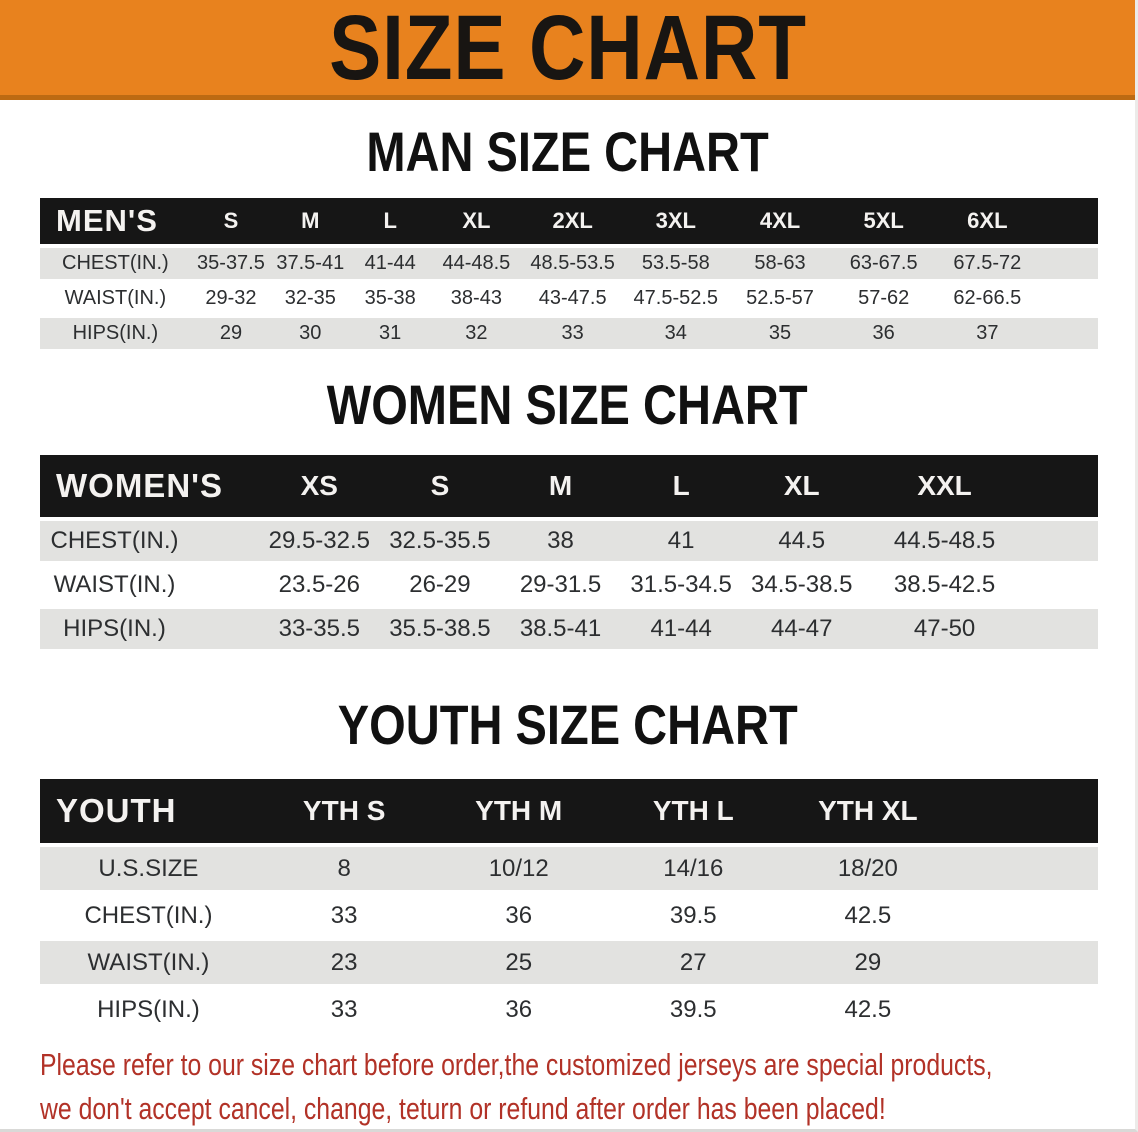  Describe the element at coordinates (569, 962) in the screenshot. I see `measure-row: WAIST(IN.) 23 25 27 29` at that location.